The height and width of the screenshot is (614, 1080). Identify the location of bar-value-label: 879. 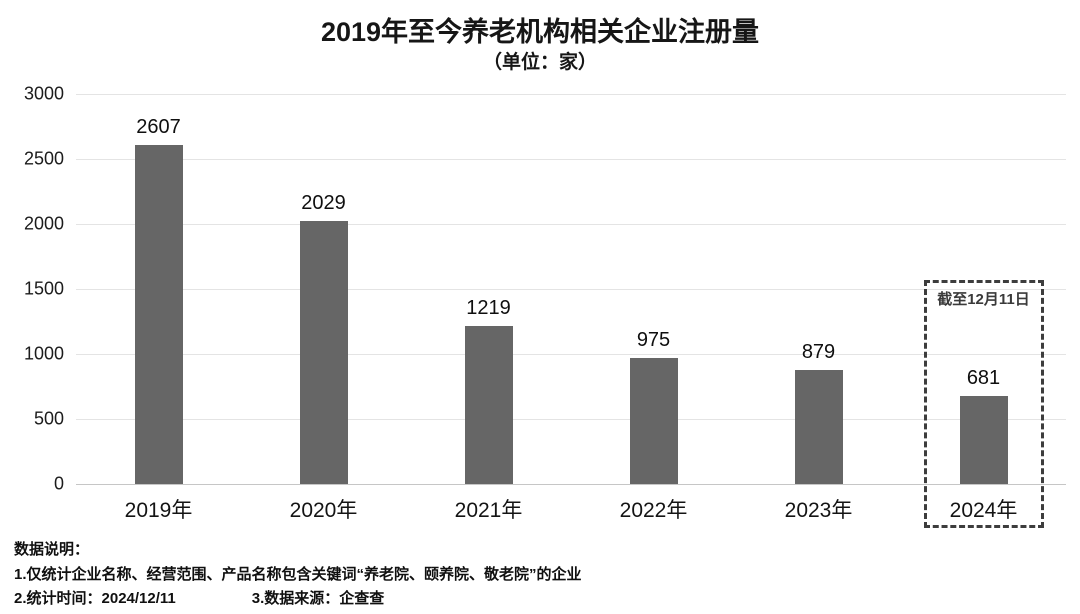
(818, 352).